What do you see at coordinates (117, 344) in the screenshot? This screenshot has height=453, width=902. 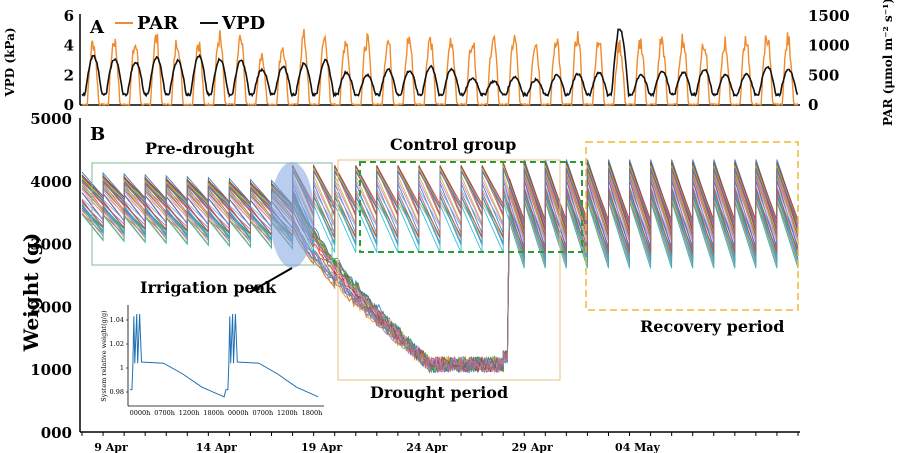 I see `inset-y-tick: 1.02` at bounding box center [117, 344].